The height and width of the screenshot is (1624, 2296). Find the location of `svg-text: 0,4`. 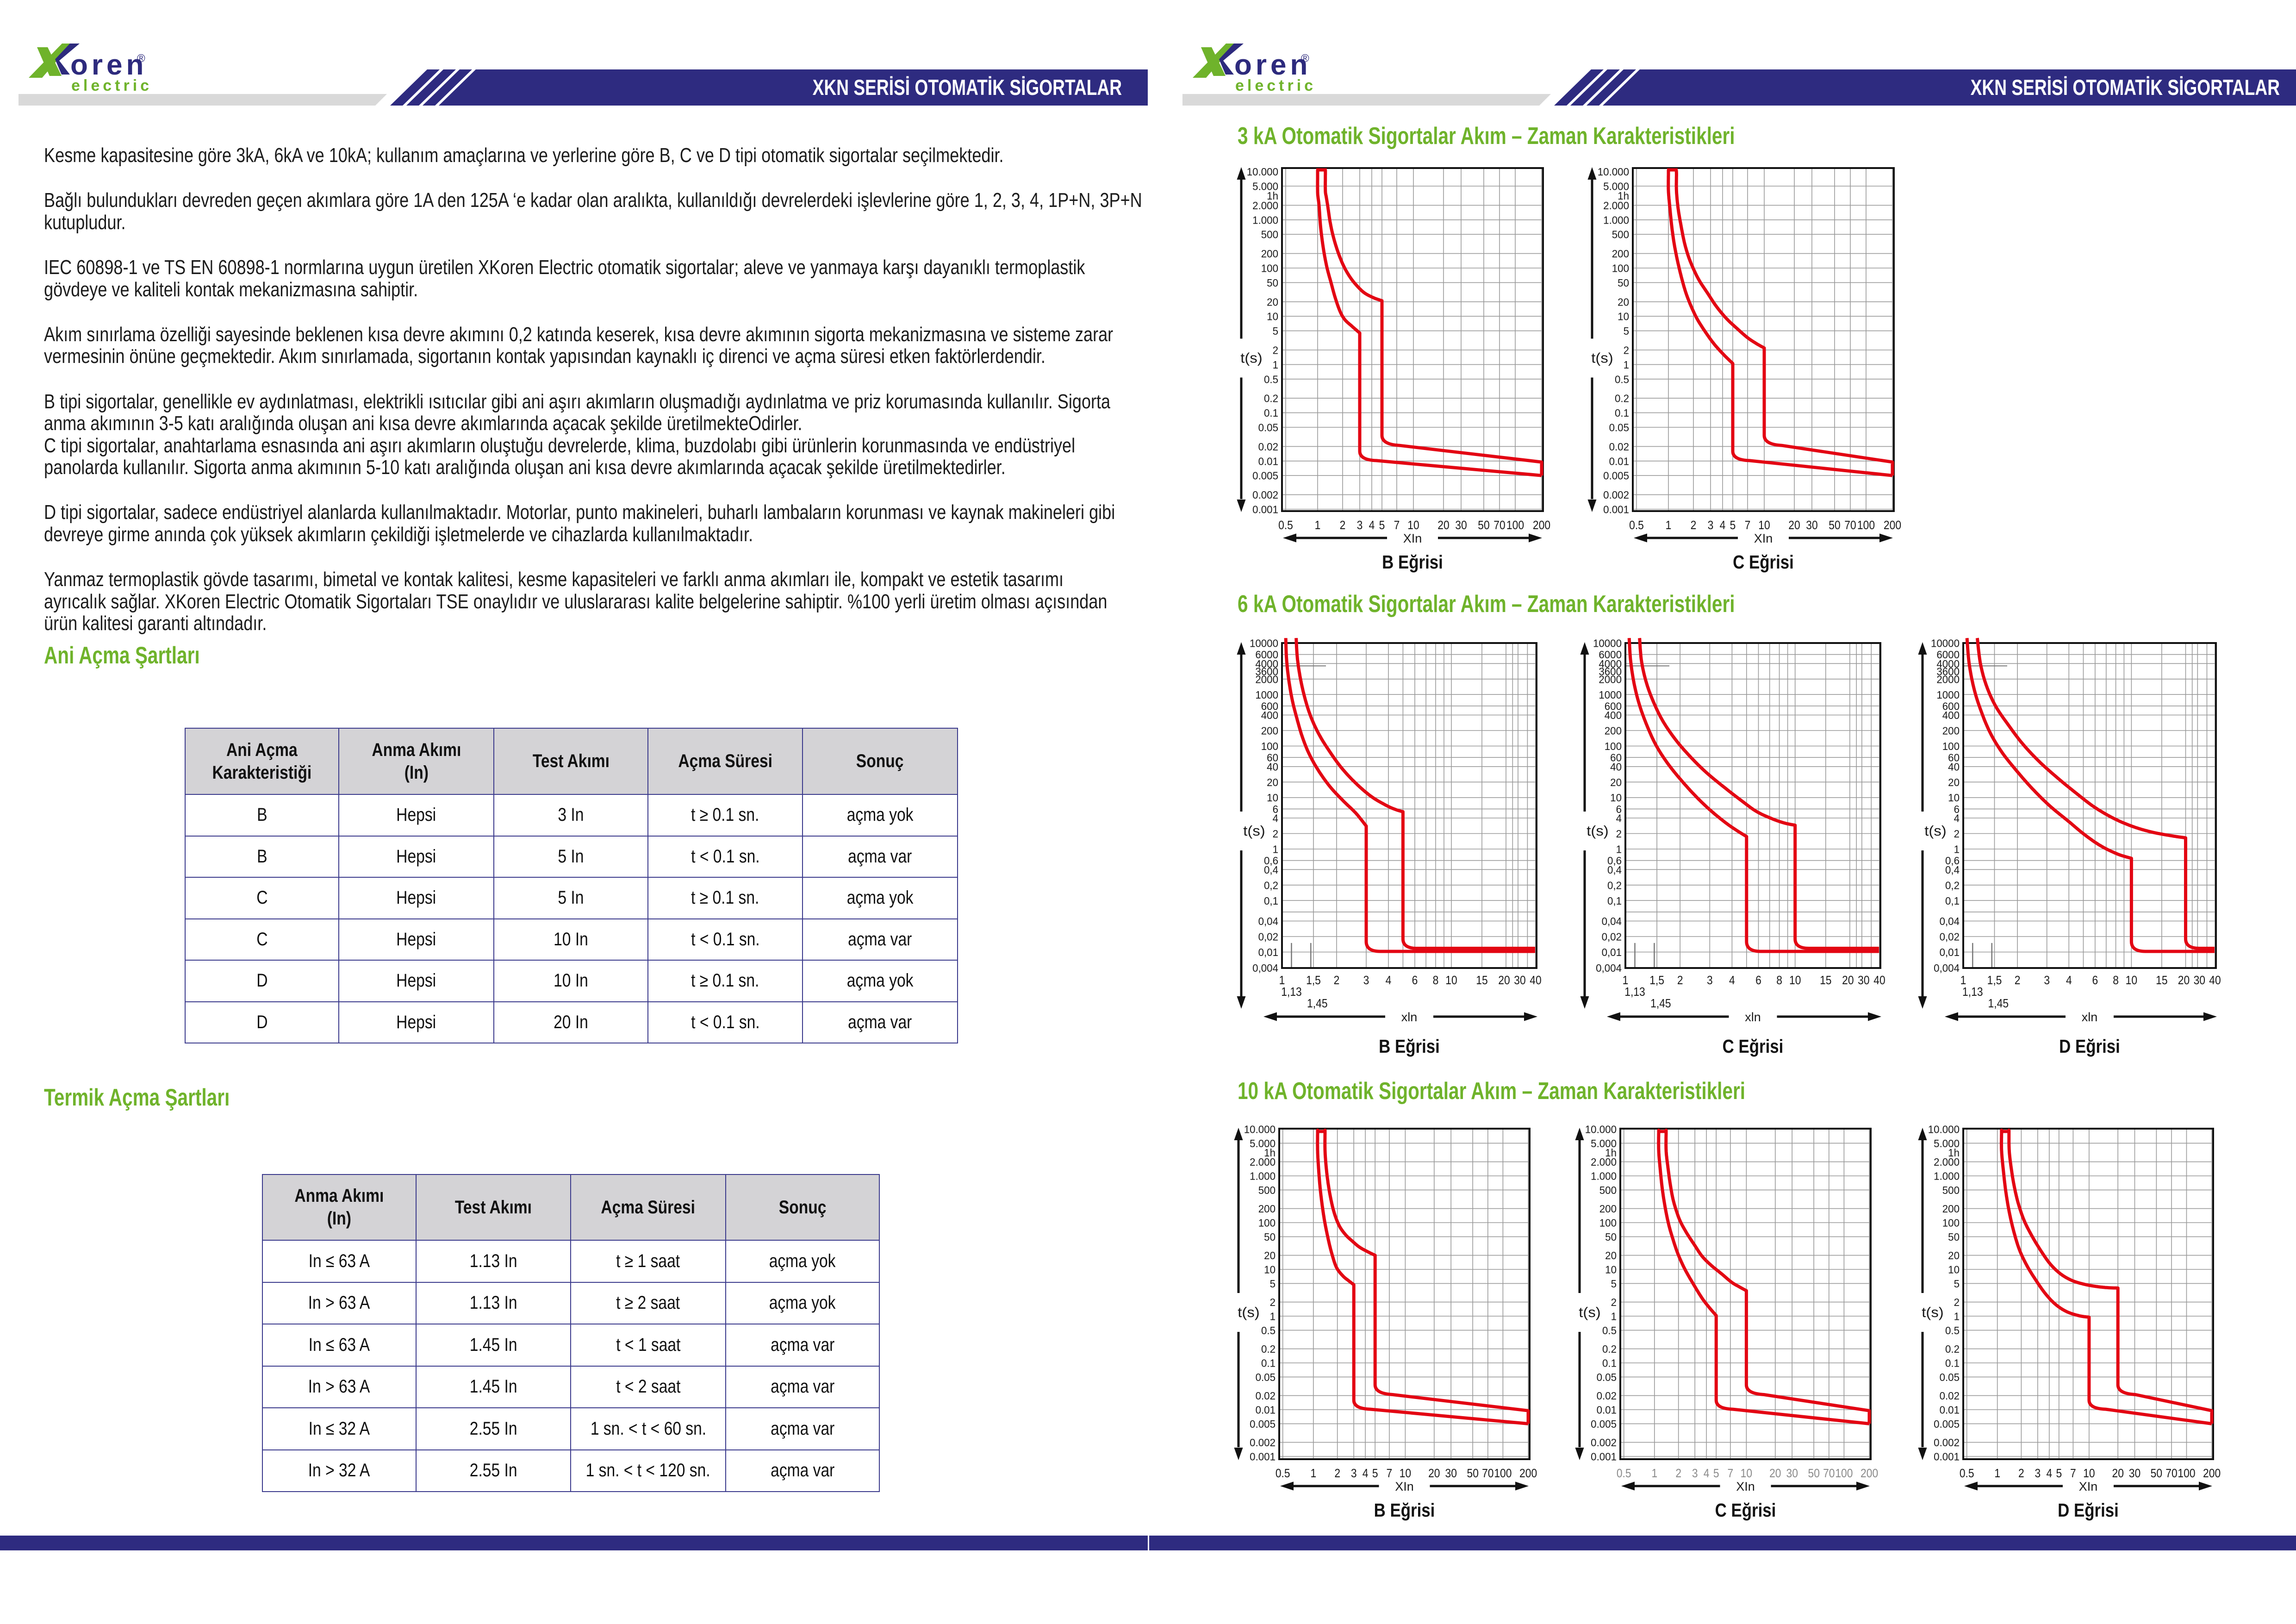

svg-text: 0,4 is located at coordinates (1952, 869).